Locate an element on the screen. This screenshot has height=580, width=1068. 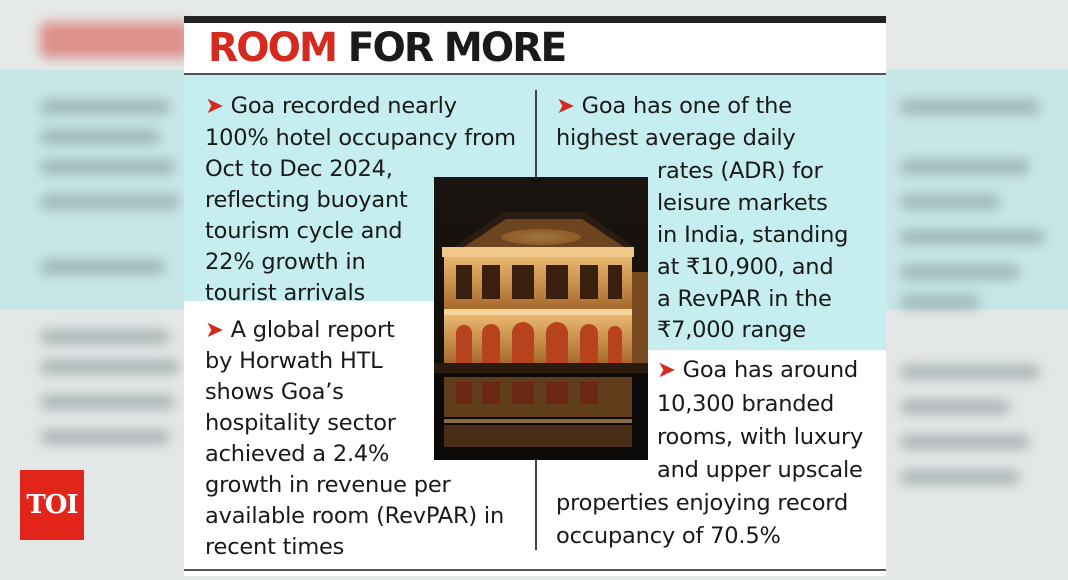
bullet-1-line-7: tourist arrivals is located at coordinates (285, 293).